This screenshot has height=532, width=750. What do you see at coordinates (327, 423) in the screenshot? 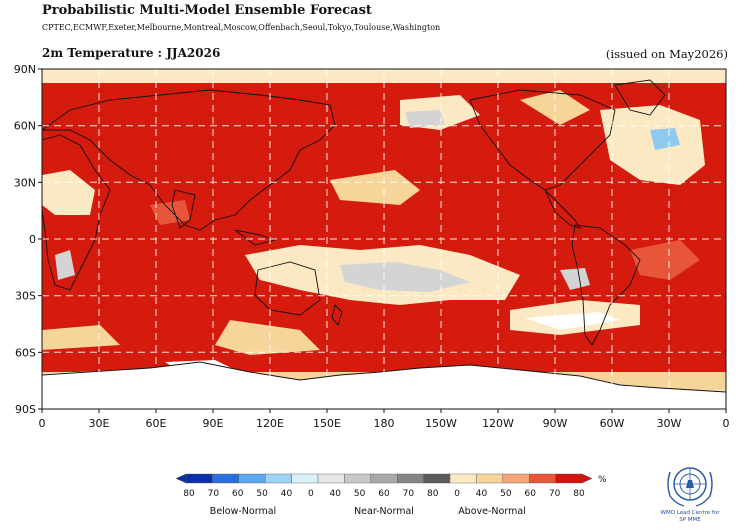
I see `lon-tick-label: 150E` at bounding box center [327, 423].